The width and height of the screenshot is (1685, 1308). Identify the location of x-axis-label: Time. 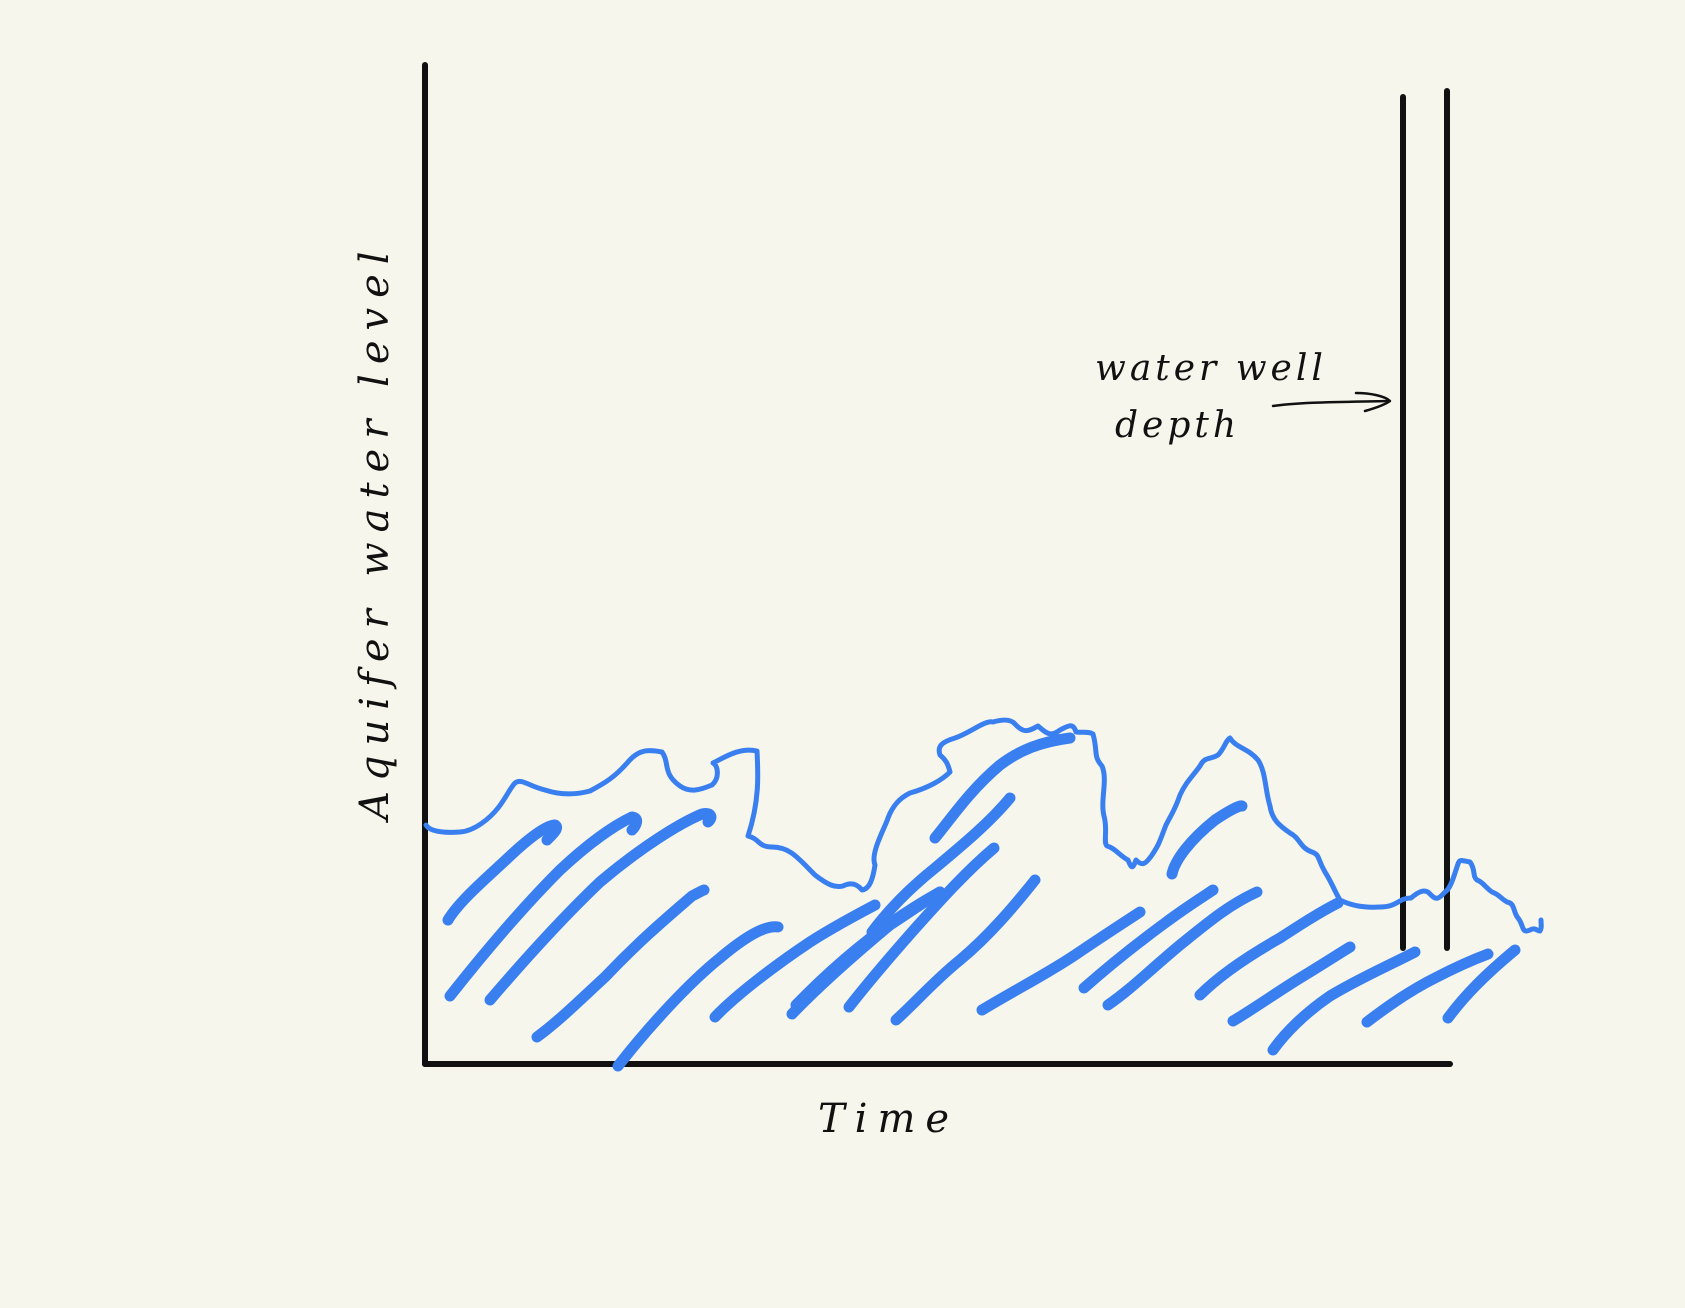
(888, 1119).